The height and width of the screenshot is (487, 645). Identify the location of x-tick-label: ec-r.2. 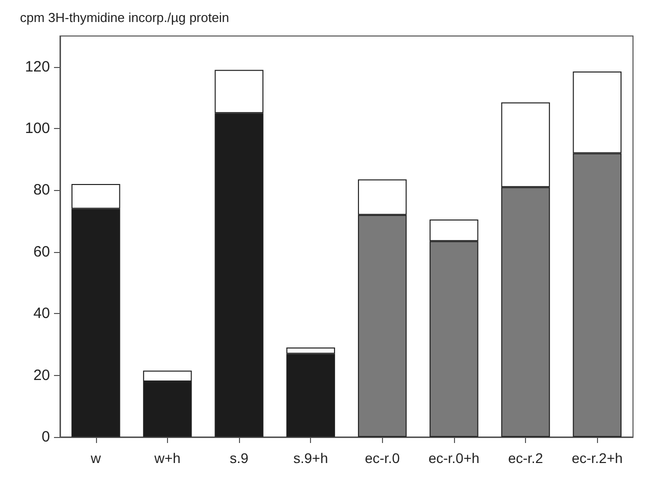
(526, 458).